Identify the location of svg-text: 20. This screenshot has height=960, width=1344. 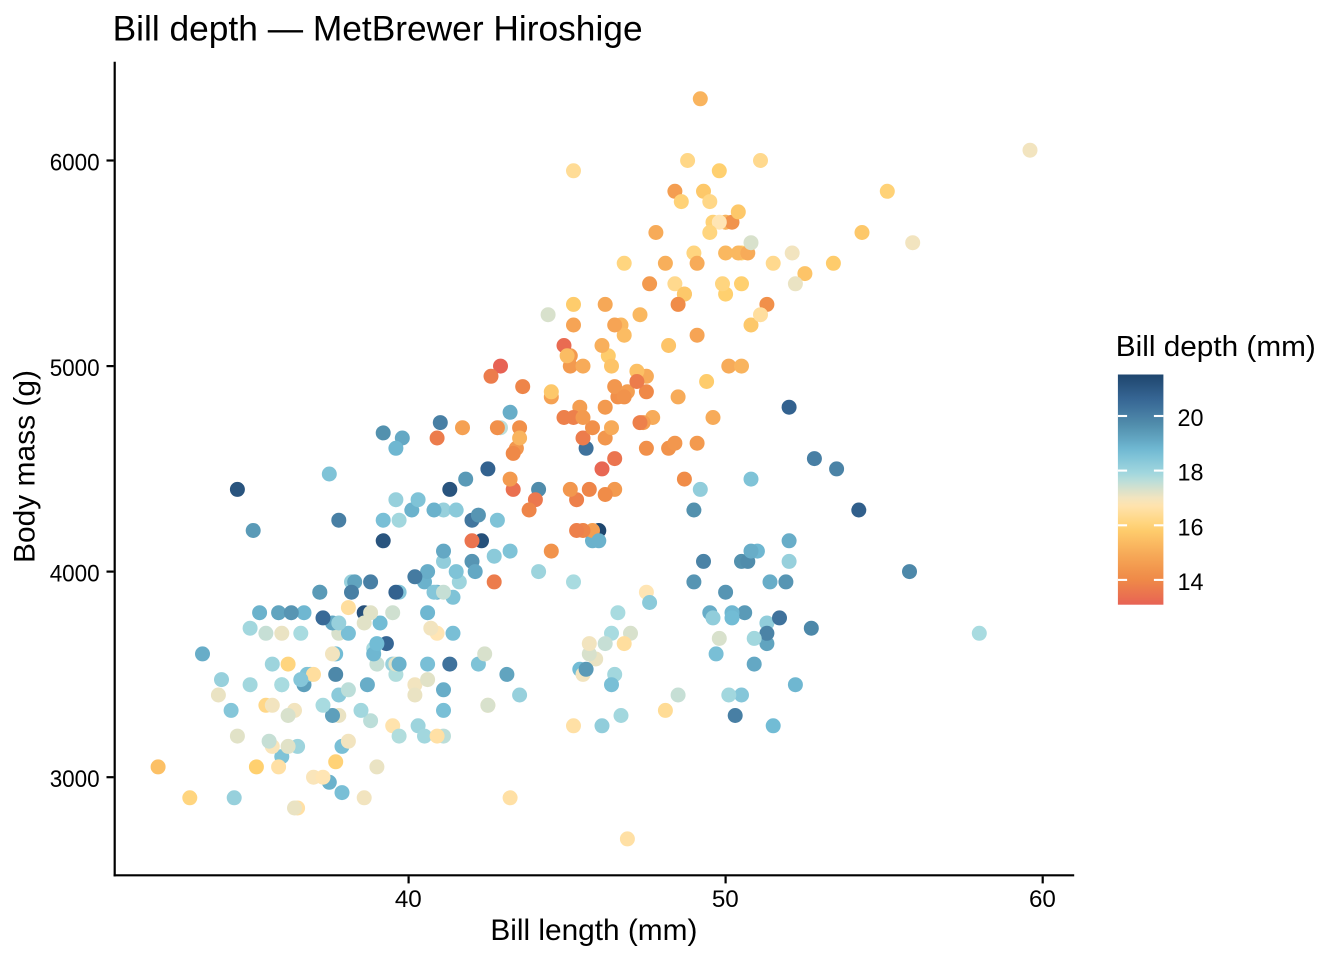
(1191, 418).